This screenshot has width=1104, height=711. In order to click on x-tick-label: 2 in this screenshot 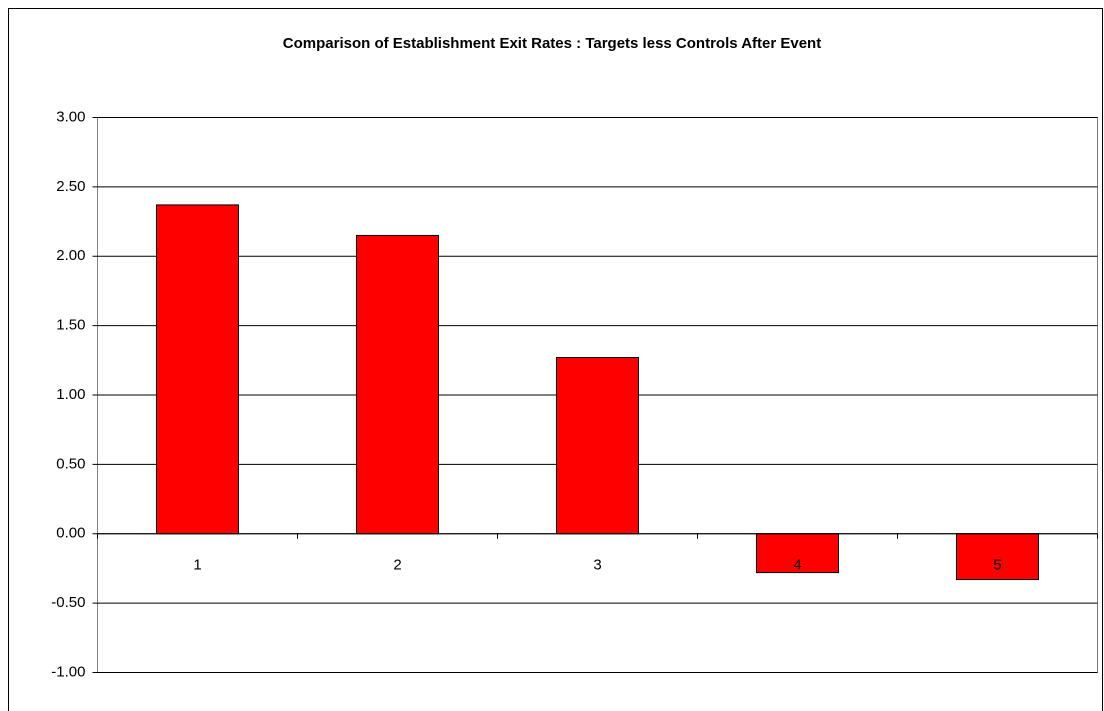, I will do `click(397, 565)`.